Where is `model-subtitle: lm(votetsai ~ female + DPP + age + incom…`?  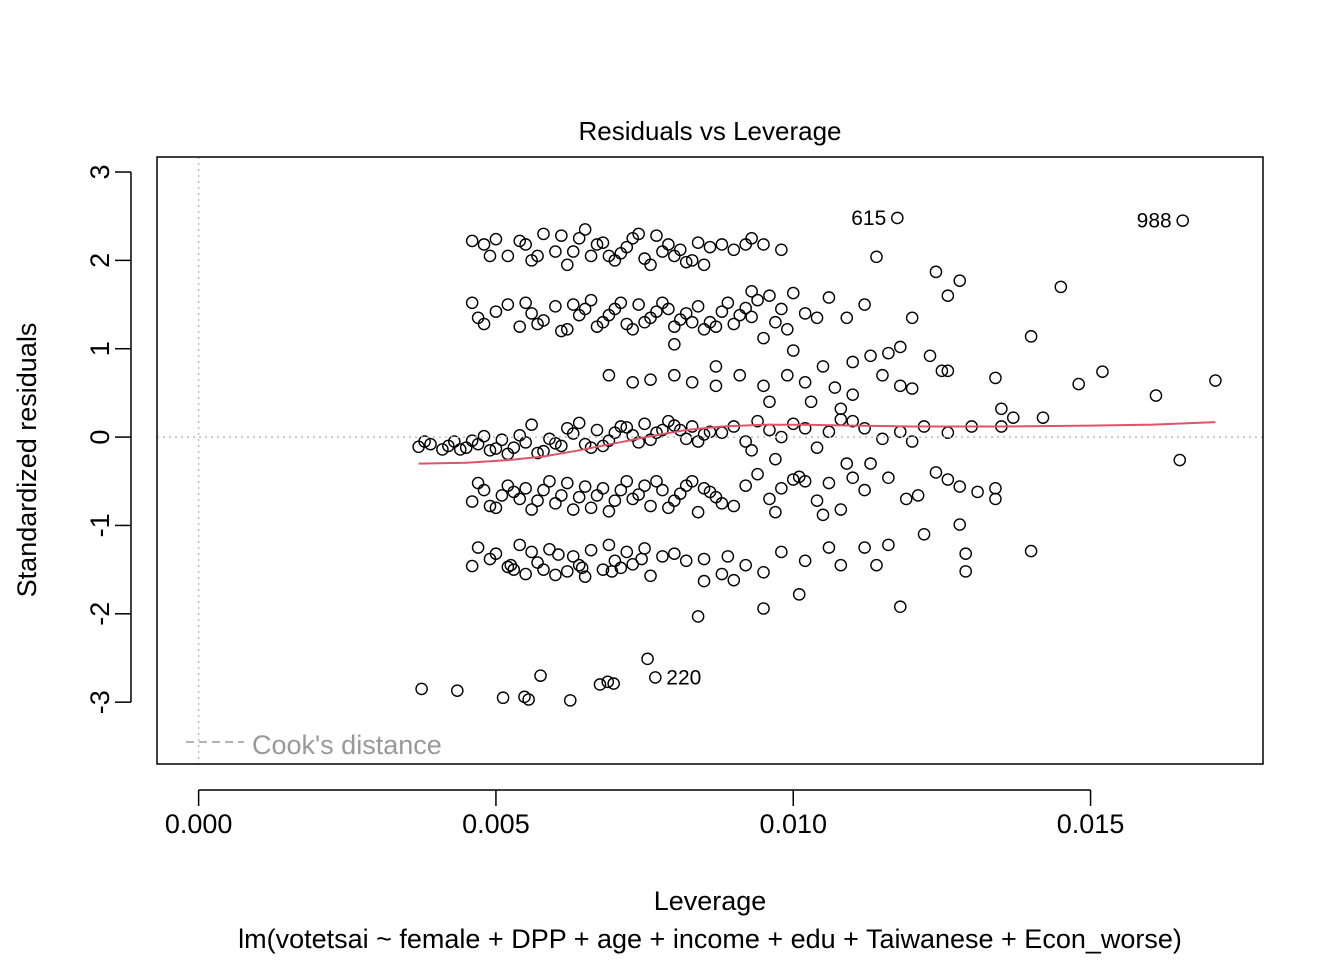 model-subtitle: lm(votetsai ~ female + DPP + age + incom… is located at coordinates (710, 939).